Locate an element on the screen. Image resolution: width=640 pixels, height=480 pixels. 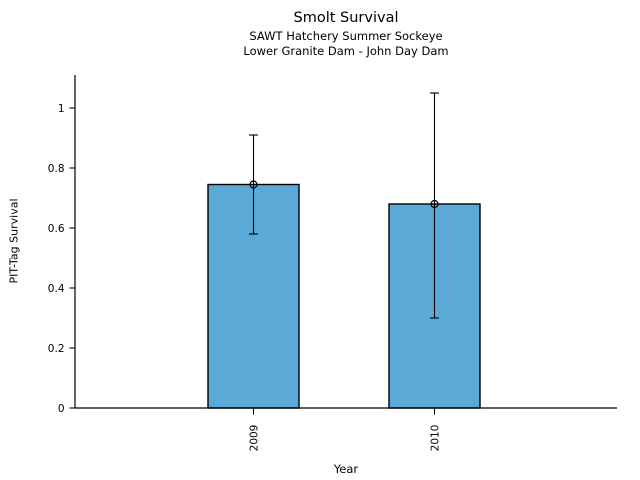
chart-subtitle-1: SAWT Hatchery Summer Sockeye is located at coordinates (346, 36).